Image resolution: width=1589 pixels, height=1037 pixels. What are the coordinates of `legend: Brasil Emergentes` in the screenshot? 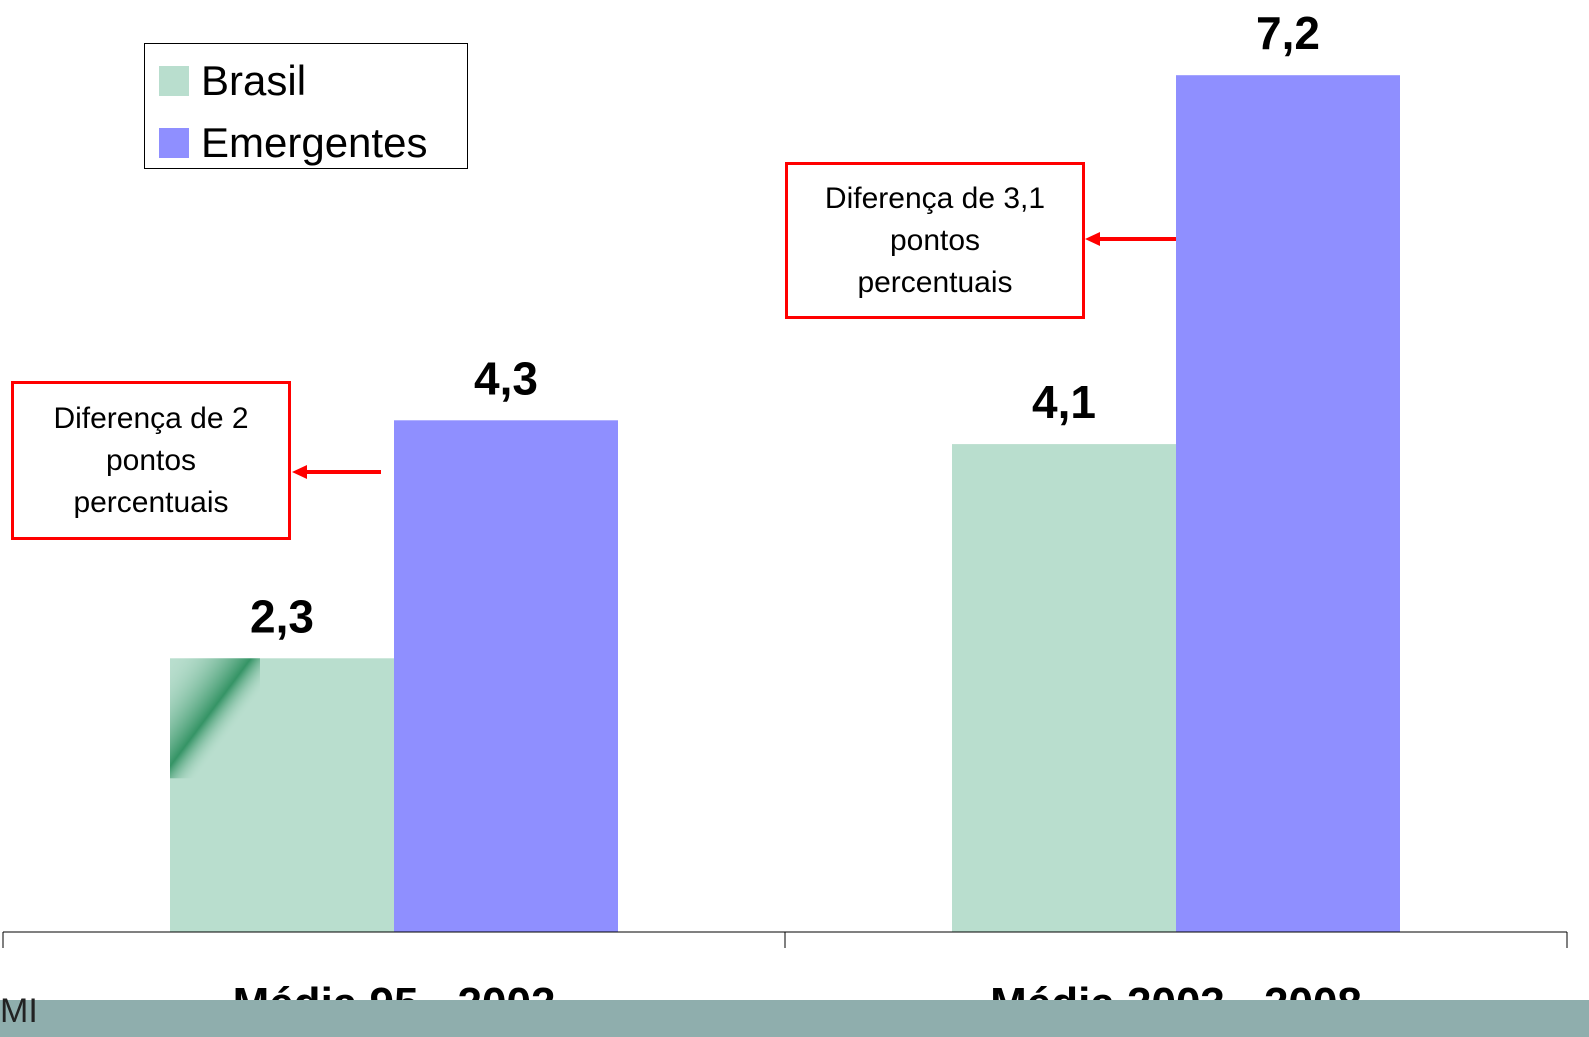 It's located at (306, 106).